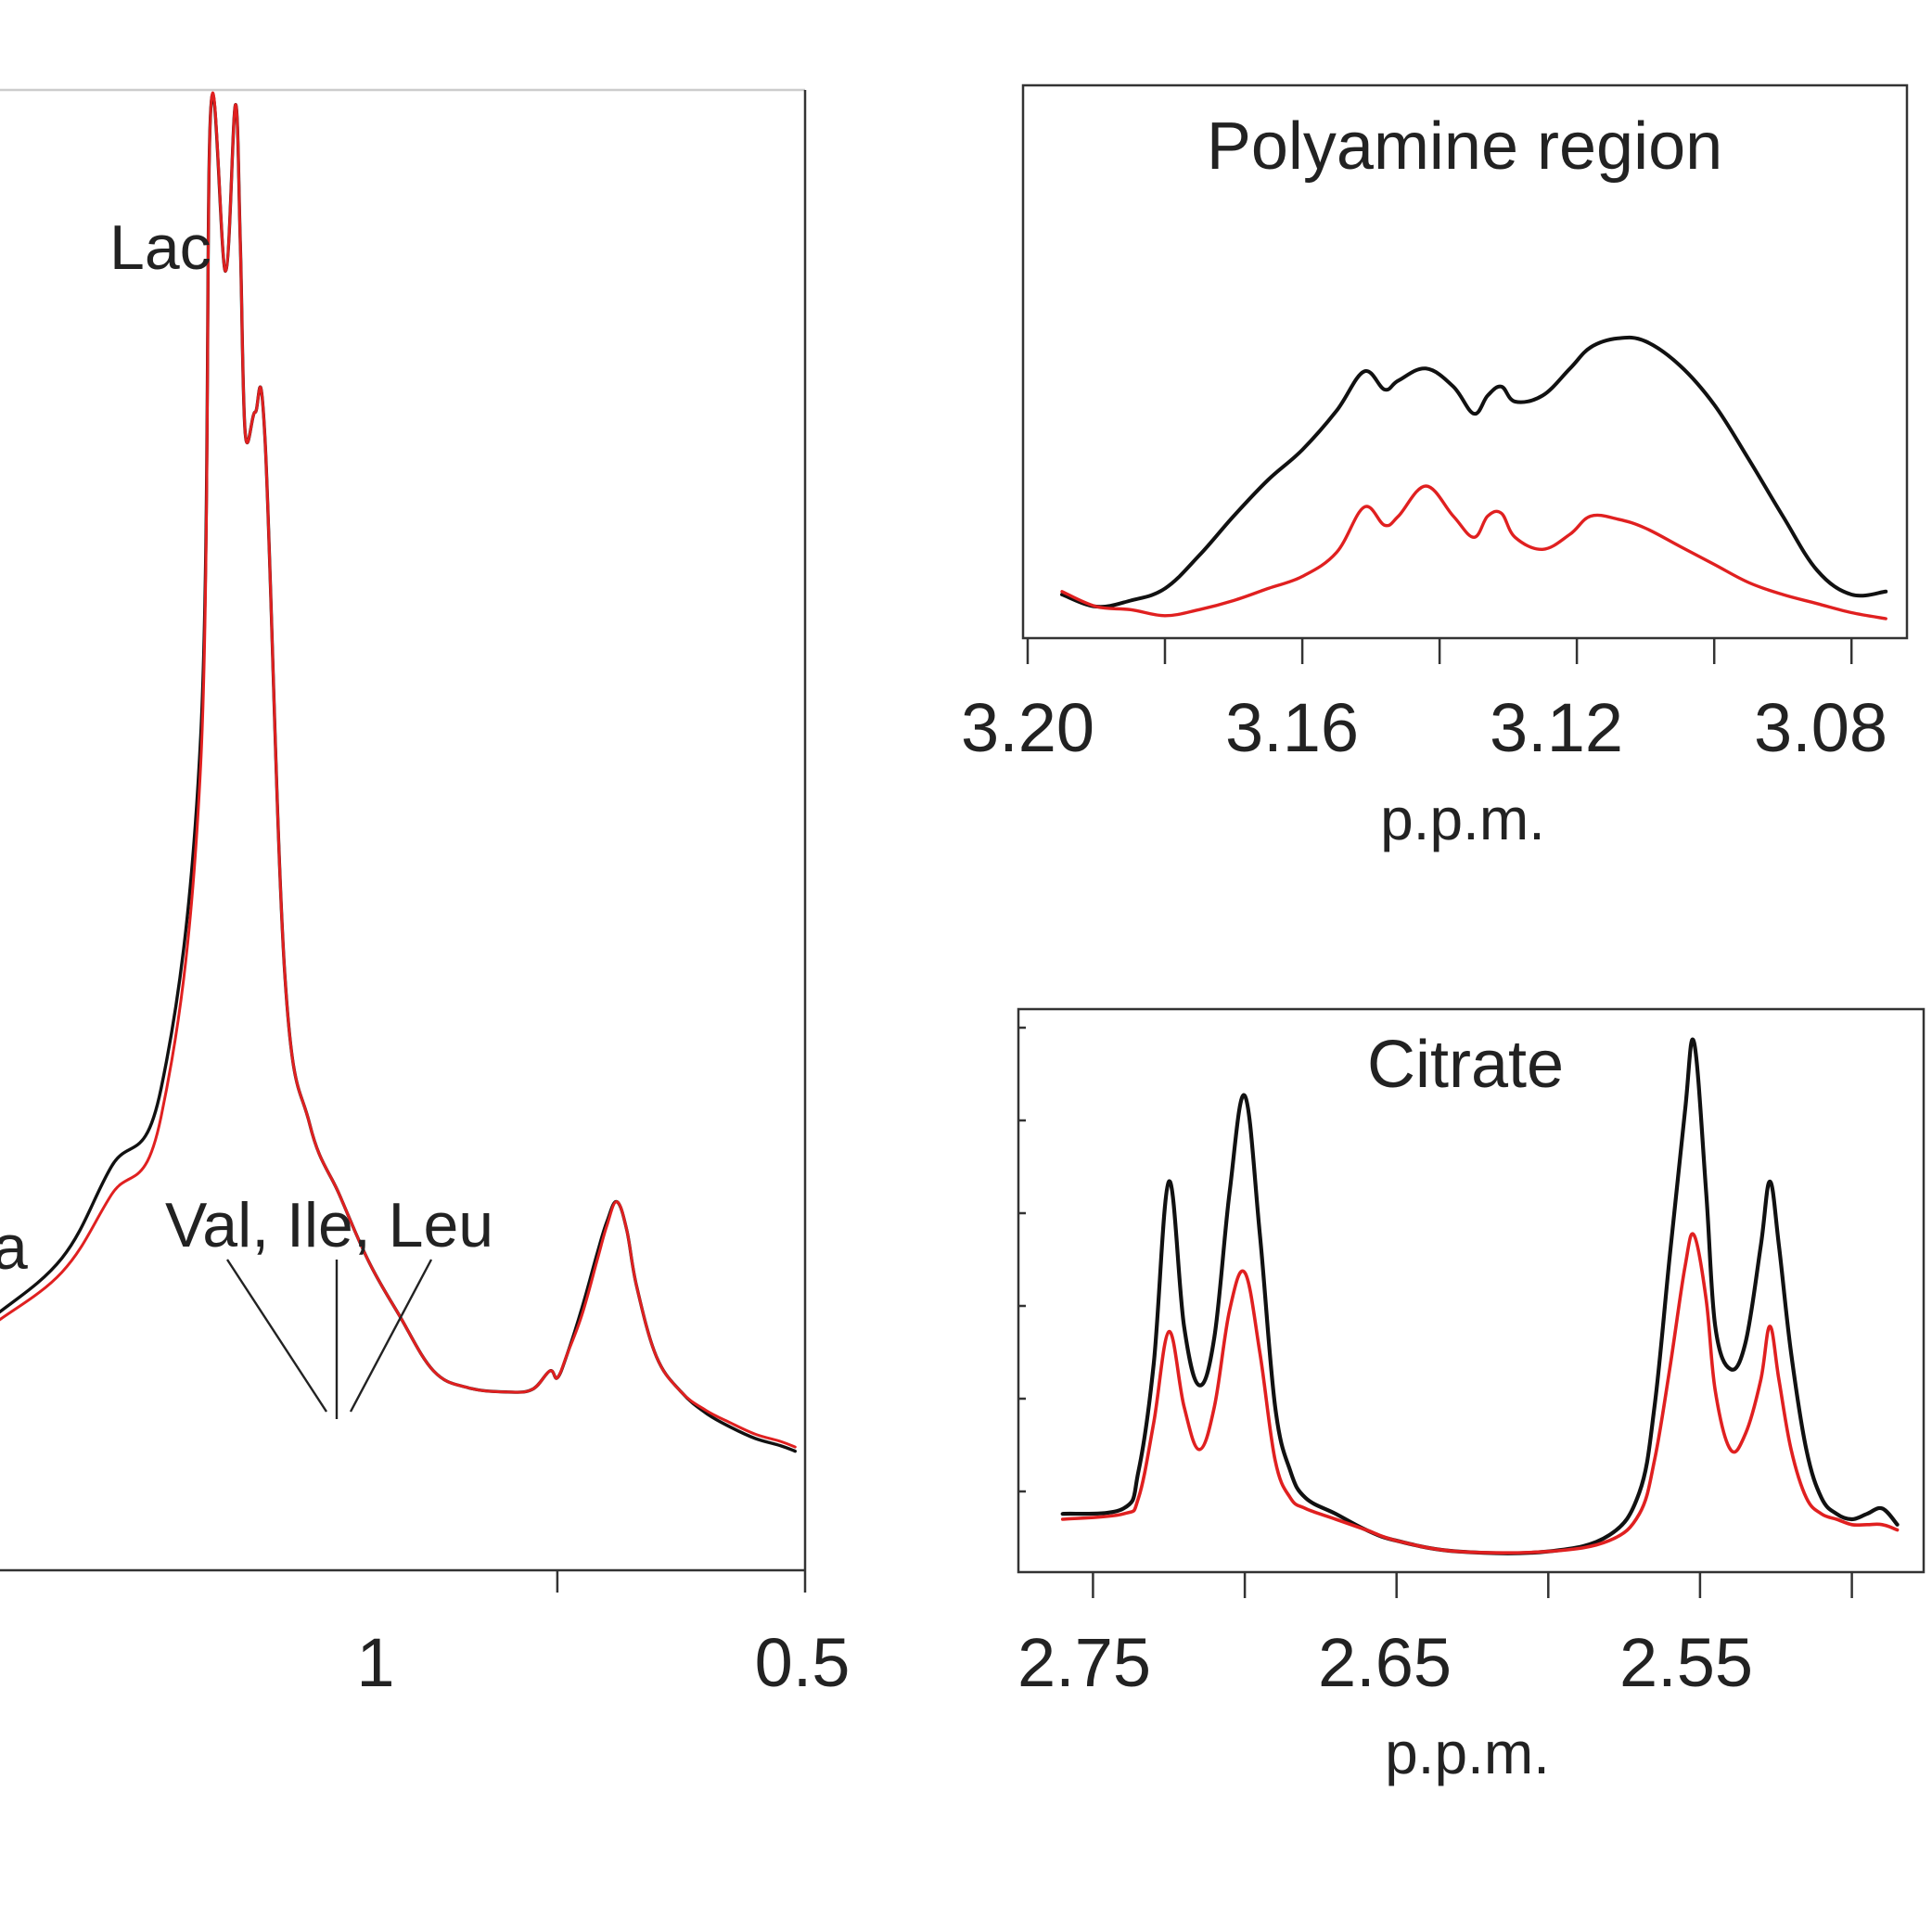  Describe the element at coordinates (1292, 727) in the screenshot. I see `polyamine-tick-label-3.16: 3.16` at that location.